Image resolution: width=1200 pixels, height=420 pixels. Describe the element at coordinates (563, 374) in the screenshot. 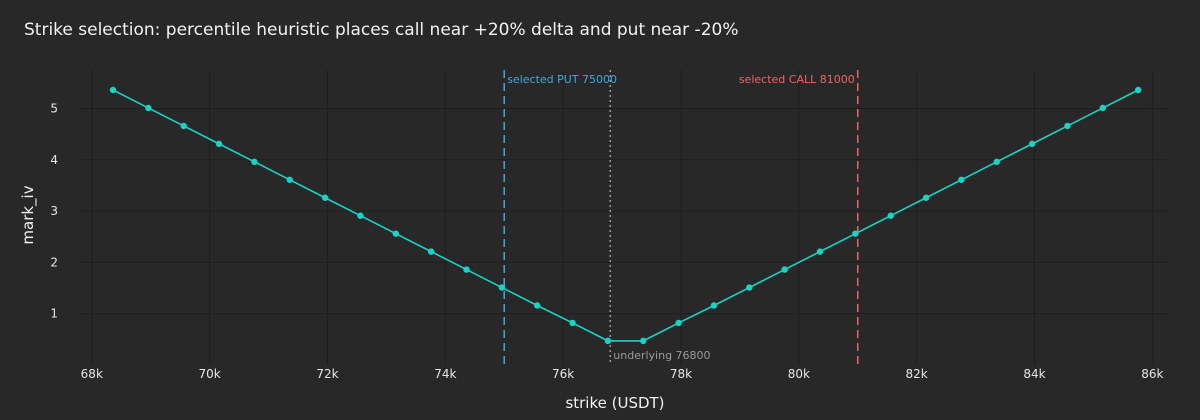

I see `x-tick-label: 76k` at that location.